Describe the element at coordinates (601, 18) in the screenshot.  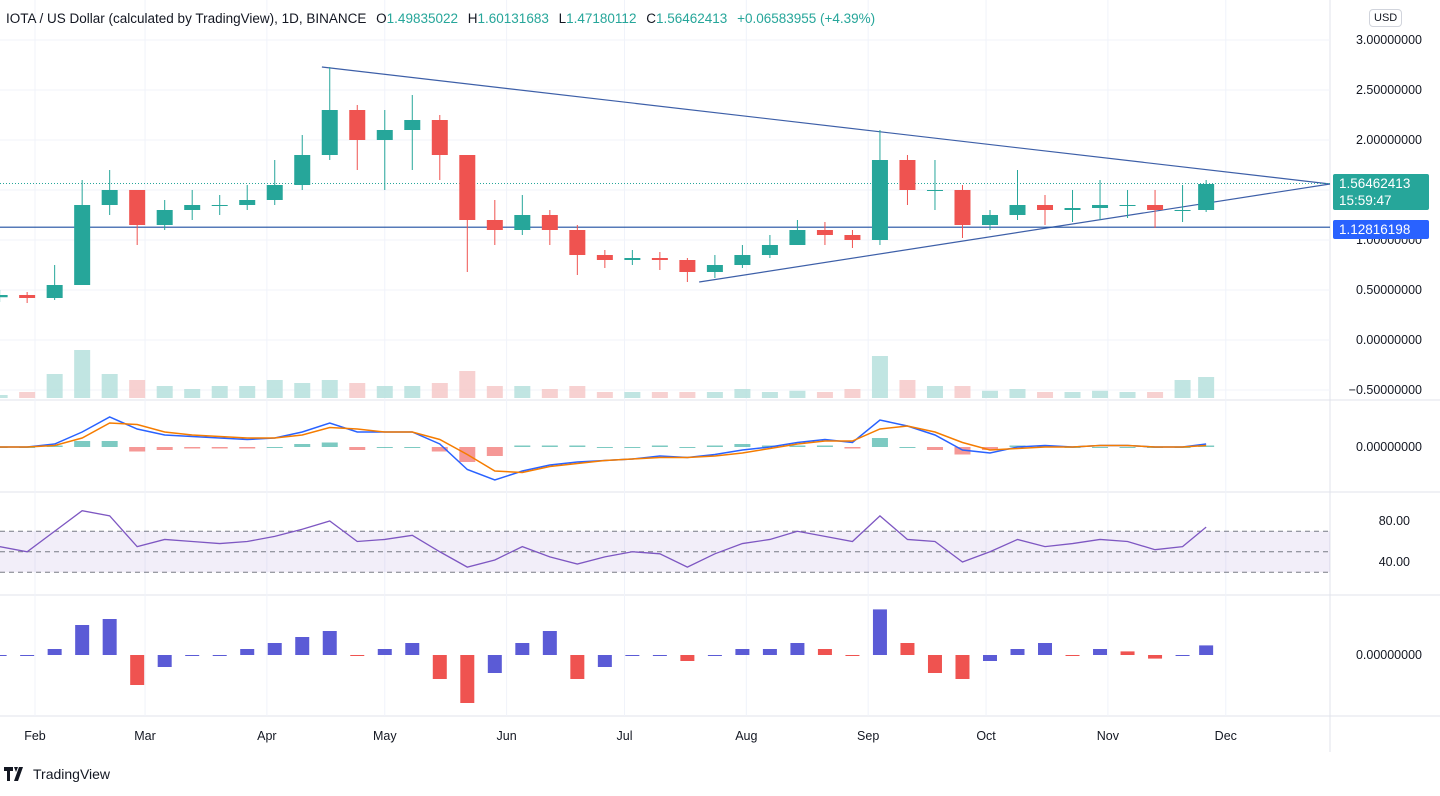
I see `low-value: 1.47180112` at that location.